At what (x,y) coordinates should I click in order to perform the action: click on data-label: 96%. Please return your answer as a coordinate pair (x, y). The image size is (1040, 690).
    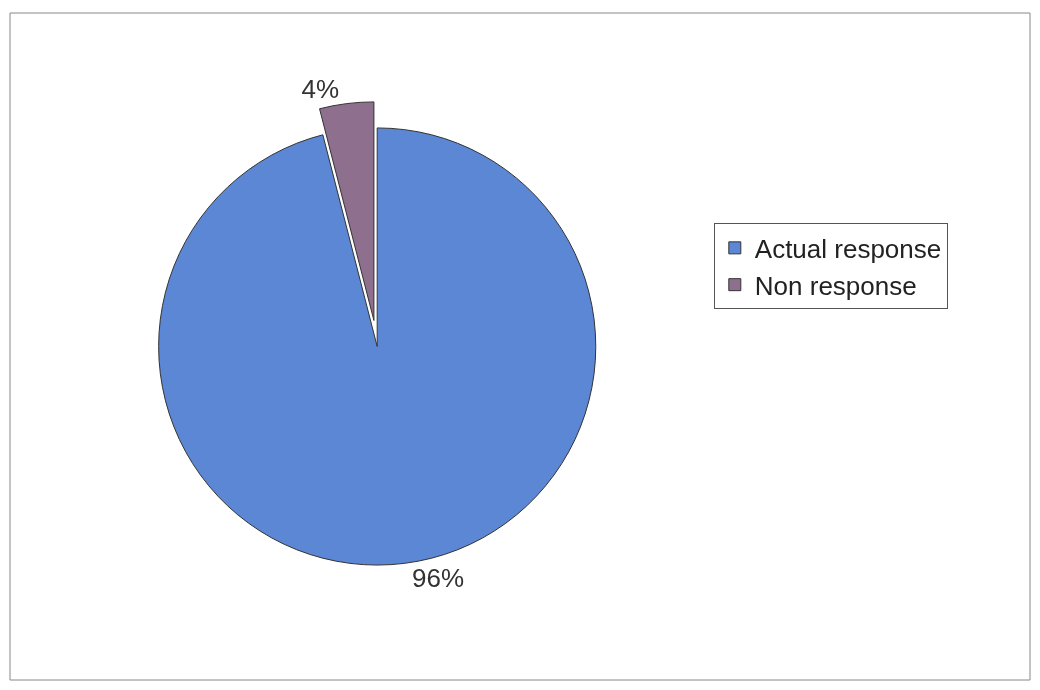
    Looking at the image, I should click on (438, 578).